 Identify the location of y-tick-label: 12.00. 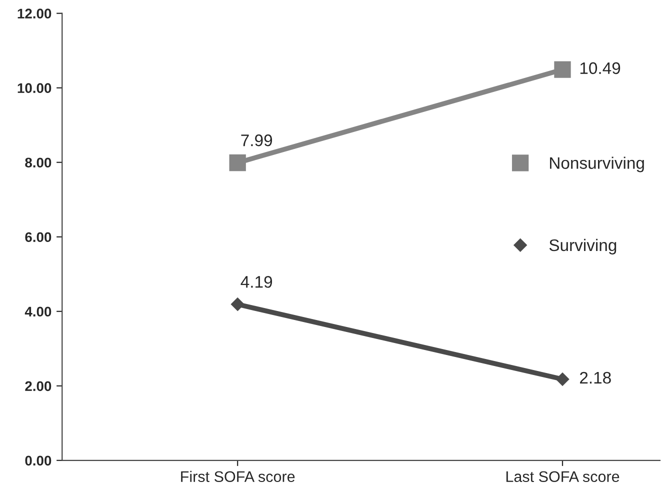
(35, 13).